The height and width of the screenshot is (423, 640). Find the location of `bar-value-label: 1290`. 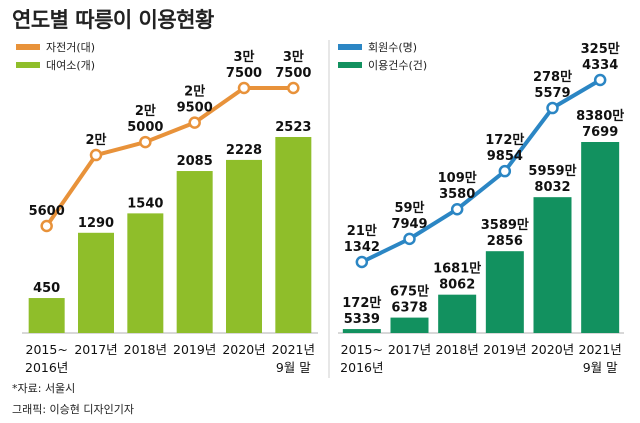

bar-value-label: 1290 is located at coordinates (96, 223).